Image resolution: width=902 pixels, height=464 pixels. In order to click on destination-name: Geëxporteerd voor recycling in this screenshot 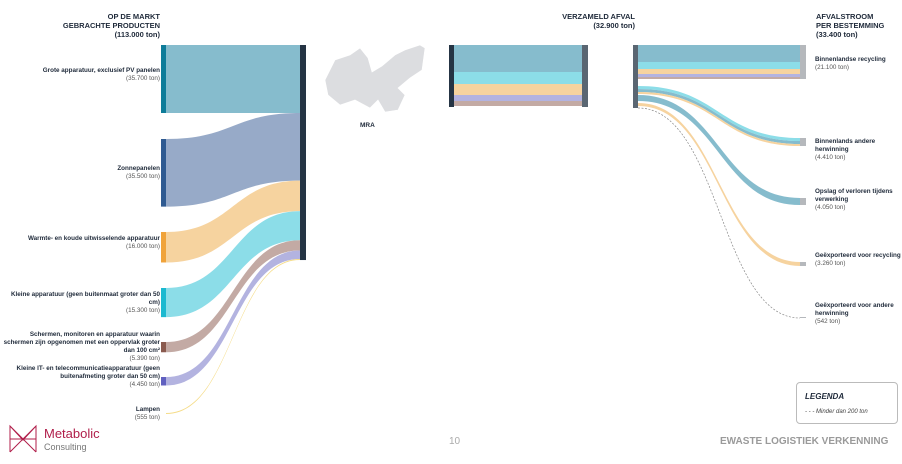, I will do `click(858, 255)`.